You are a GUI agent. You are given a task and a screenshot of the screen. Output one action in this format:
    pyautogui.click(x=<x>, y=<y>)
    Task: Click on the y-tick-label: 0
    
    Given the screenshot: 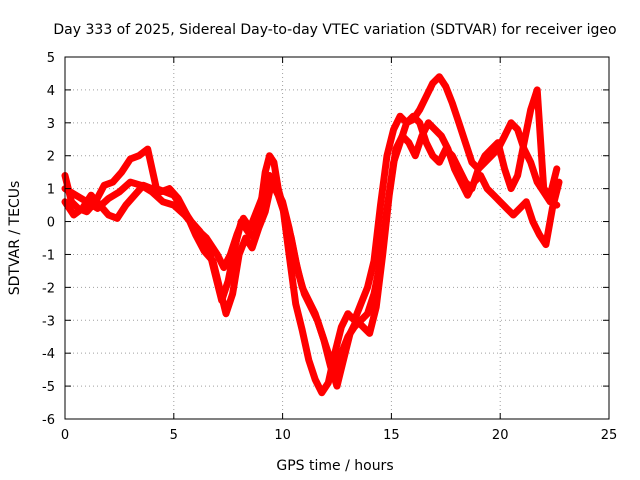 What is the action you would take?
    pyautogui.click(x=51, y=223)
    